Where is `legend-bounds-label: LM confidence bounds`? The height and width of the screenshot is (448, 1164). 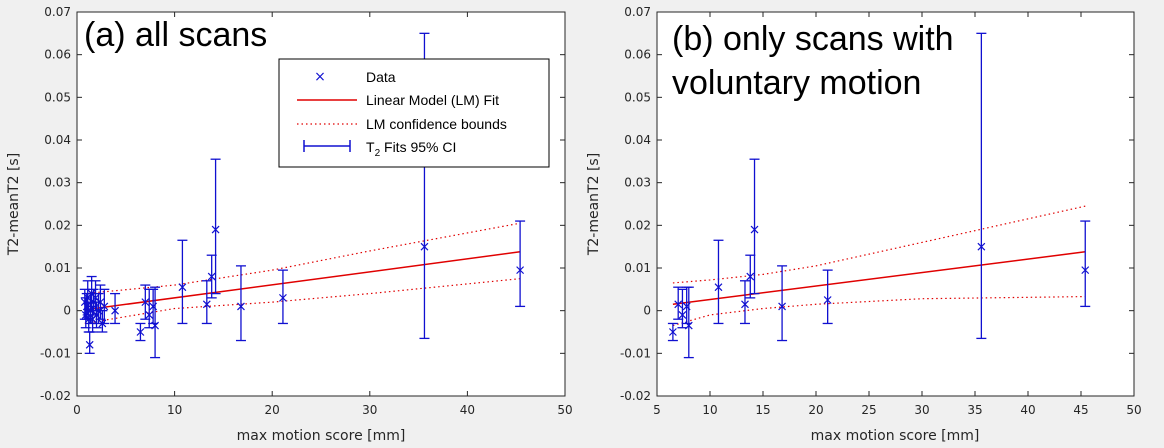
legend-bounds-label: LM confidence bounds is located at coordinates (436, 124).